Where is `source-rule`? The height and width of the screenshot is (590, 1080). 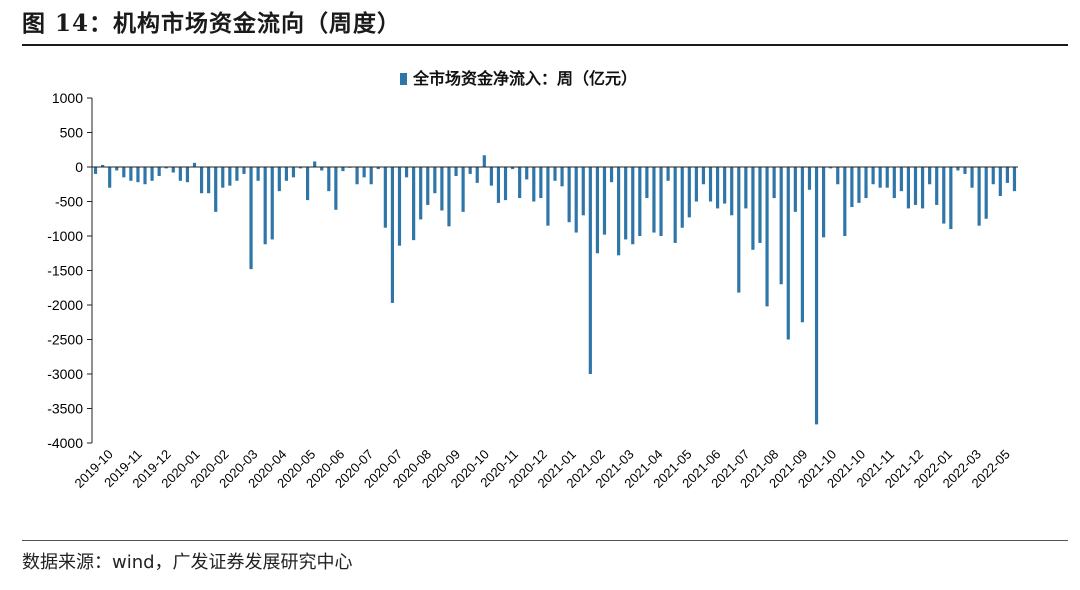
source-rule is located at coordinates (545, 540).